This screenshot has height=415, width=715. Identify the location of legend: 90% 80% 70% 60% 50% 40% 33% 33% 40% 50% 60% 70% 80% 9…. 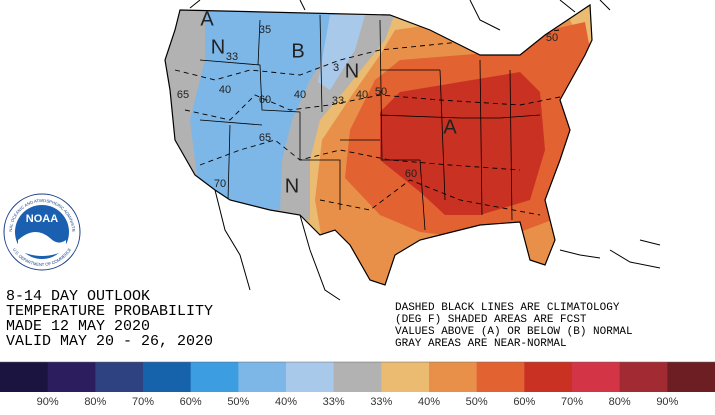
(357, 384).